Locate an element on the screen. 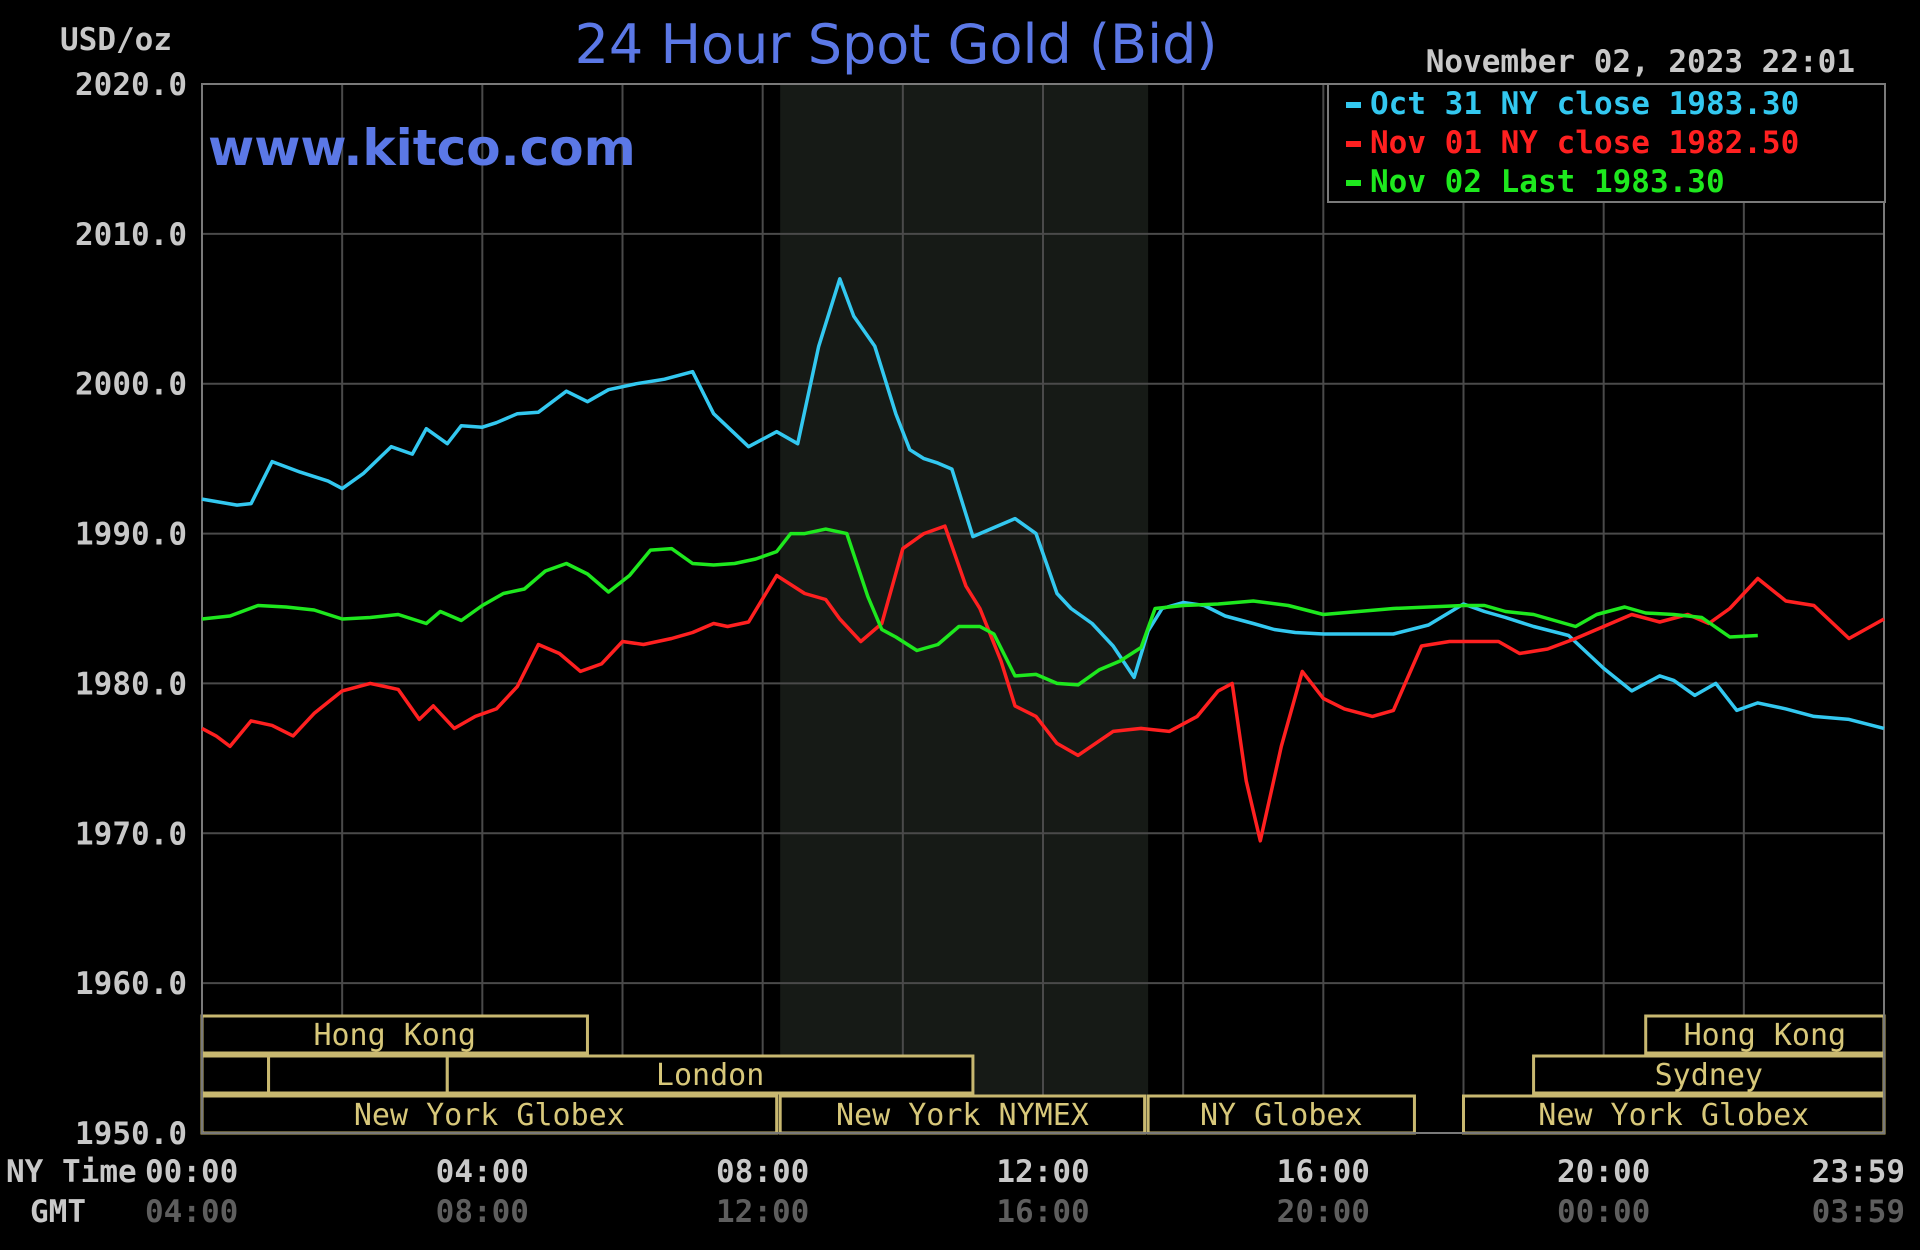 The height and width of the screenshot is (1250, 1920). y-tick-label: 1980.0 is located at coordinates (131, 684).